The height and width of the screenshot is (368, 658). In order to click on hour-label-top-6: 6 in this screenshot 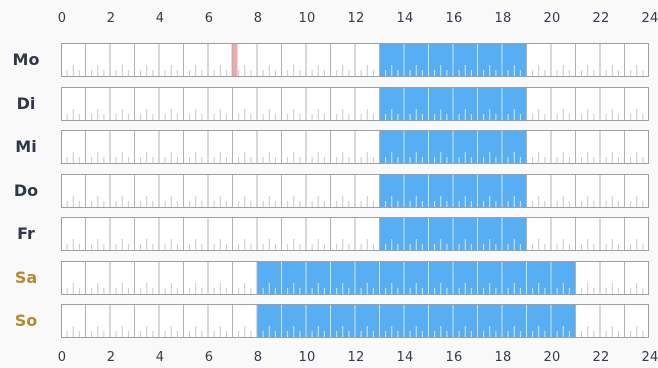, I will do `click(209, 18)`.